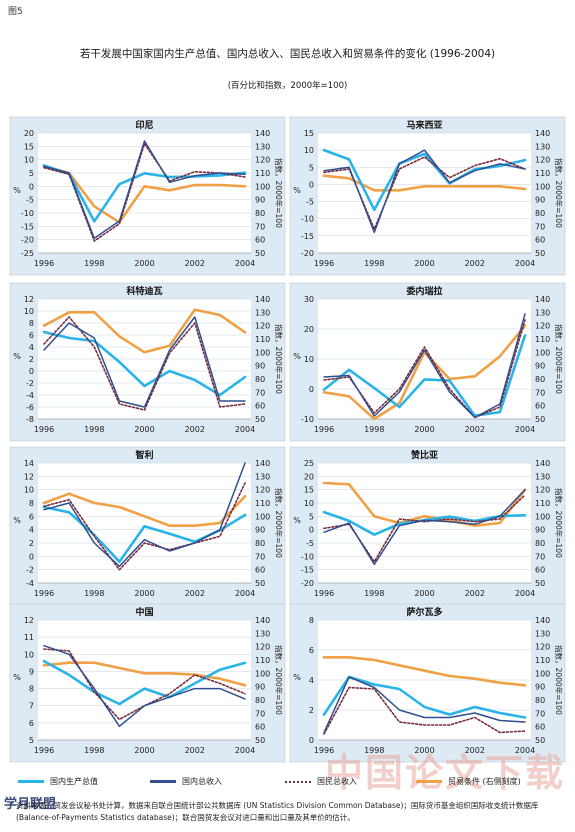 Image resolution: width=575 pixels, height=832 pixels. Describe the element at coordinates (262, 463) in the screenshot. I see `y-right-tick-label: 140` at that location.